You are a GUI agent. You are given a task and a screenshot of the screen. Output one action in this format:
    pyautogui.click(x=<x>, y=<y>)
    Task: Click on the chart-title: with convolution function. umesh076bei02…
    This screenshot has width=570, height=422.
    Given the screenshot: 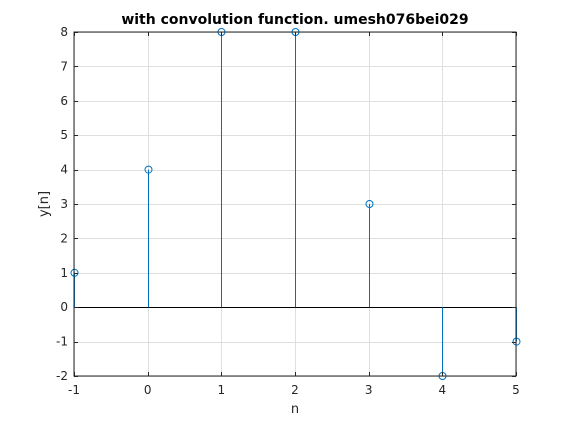 What is the action you would take?
    pyautogui.click(x=294, y=20)
    